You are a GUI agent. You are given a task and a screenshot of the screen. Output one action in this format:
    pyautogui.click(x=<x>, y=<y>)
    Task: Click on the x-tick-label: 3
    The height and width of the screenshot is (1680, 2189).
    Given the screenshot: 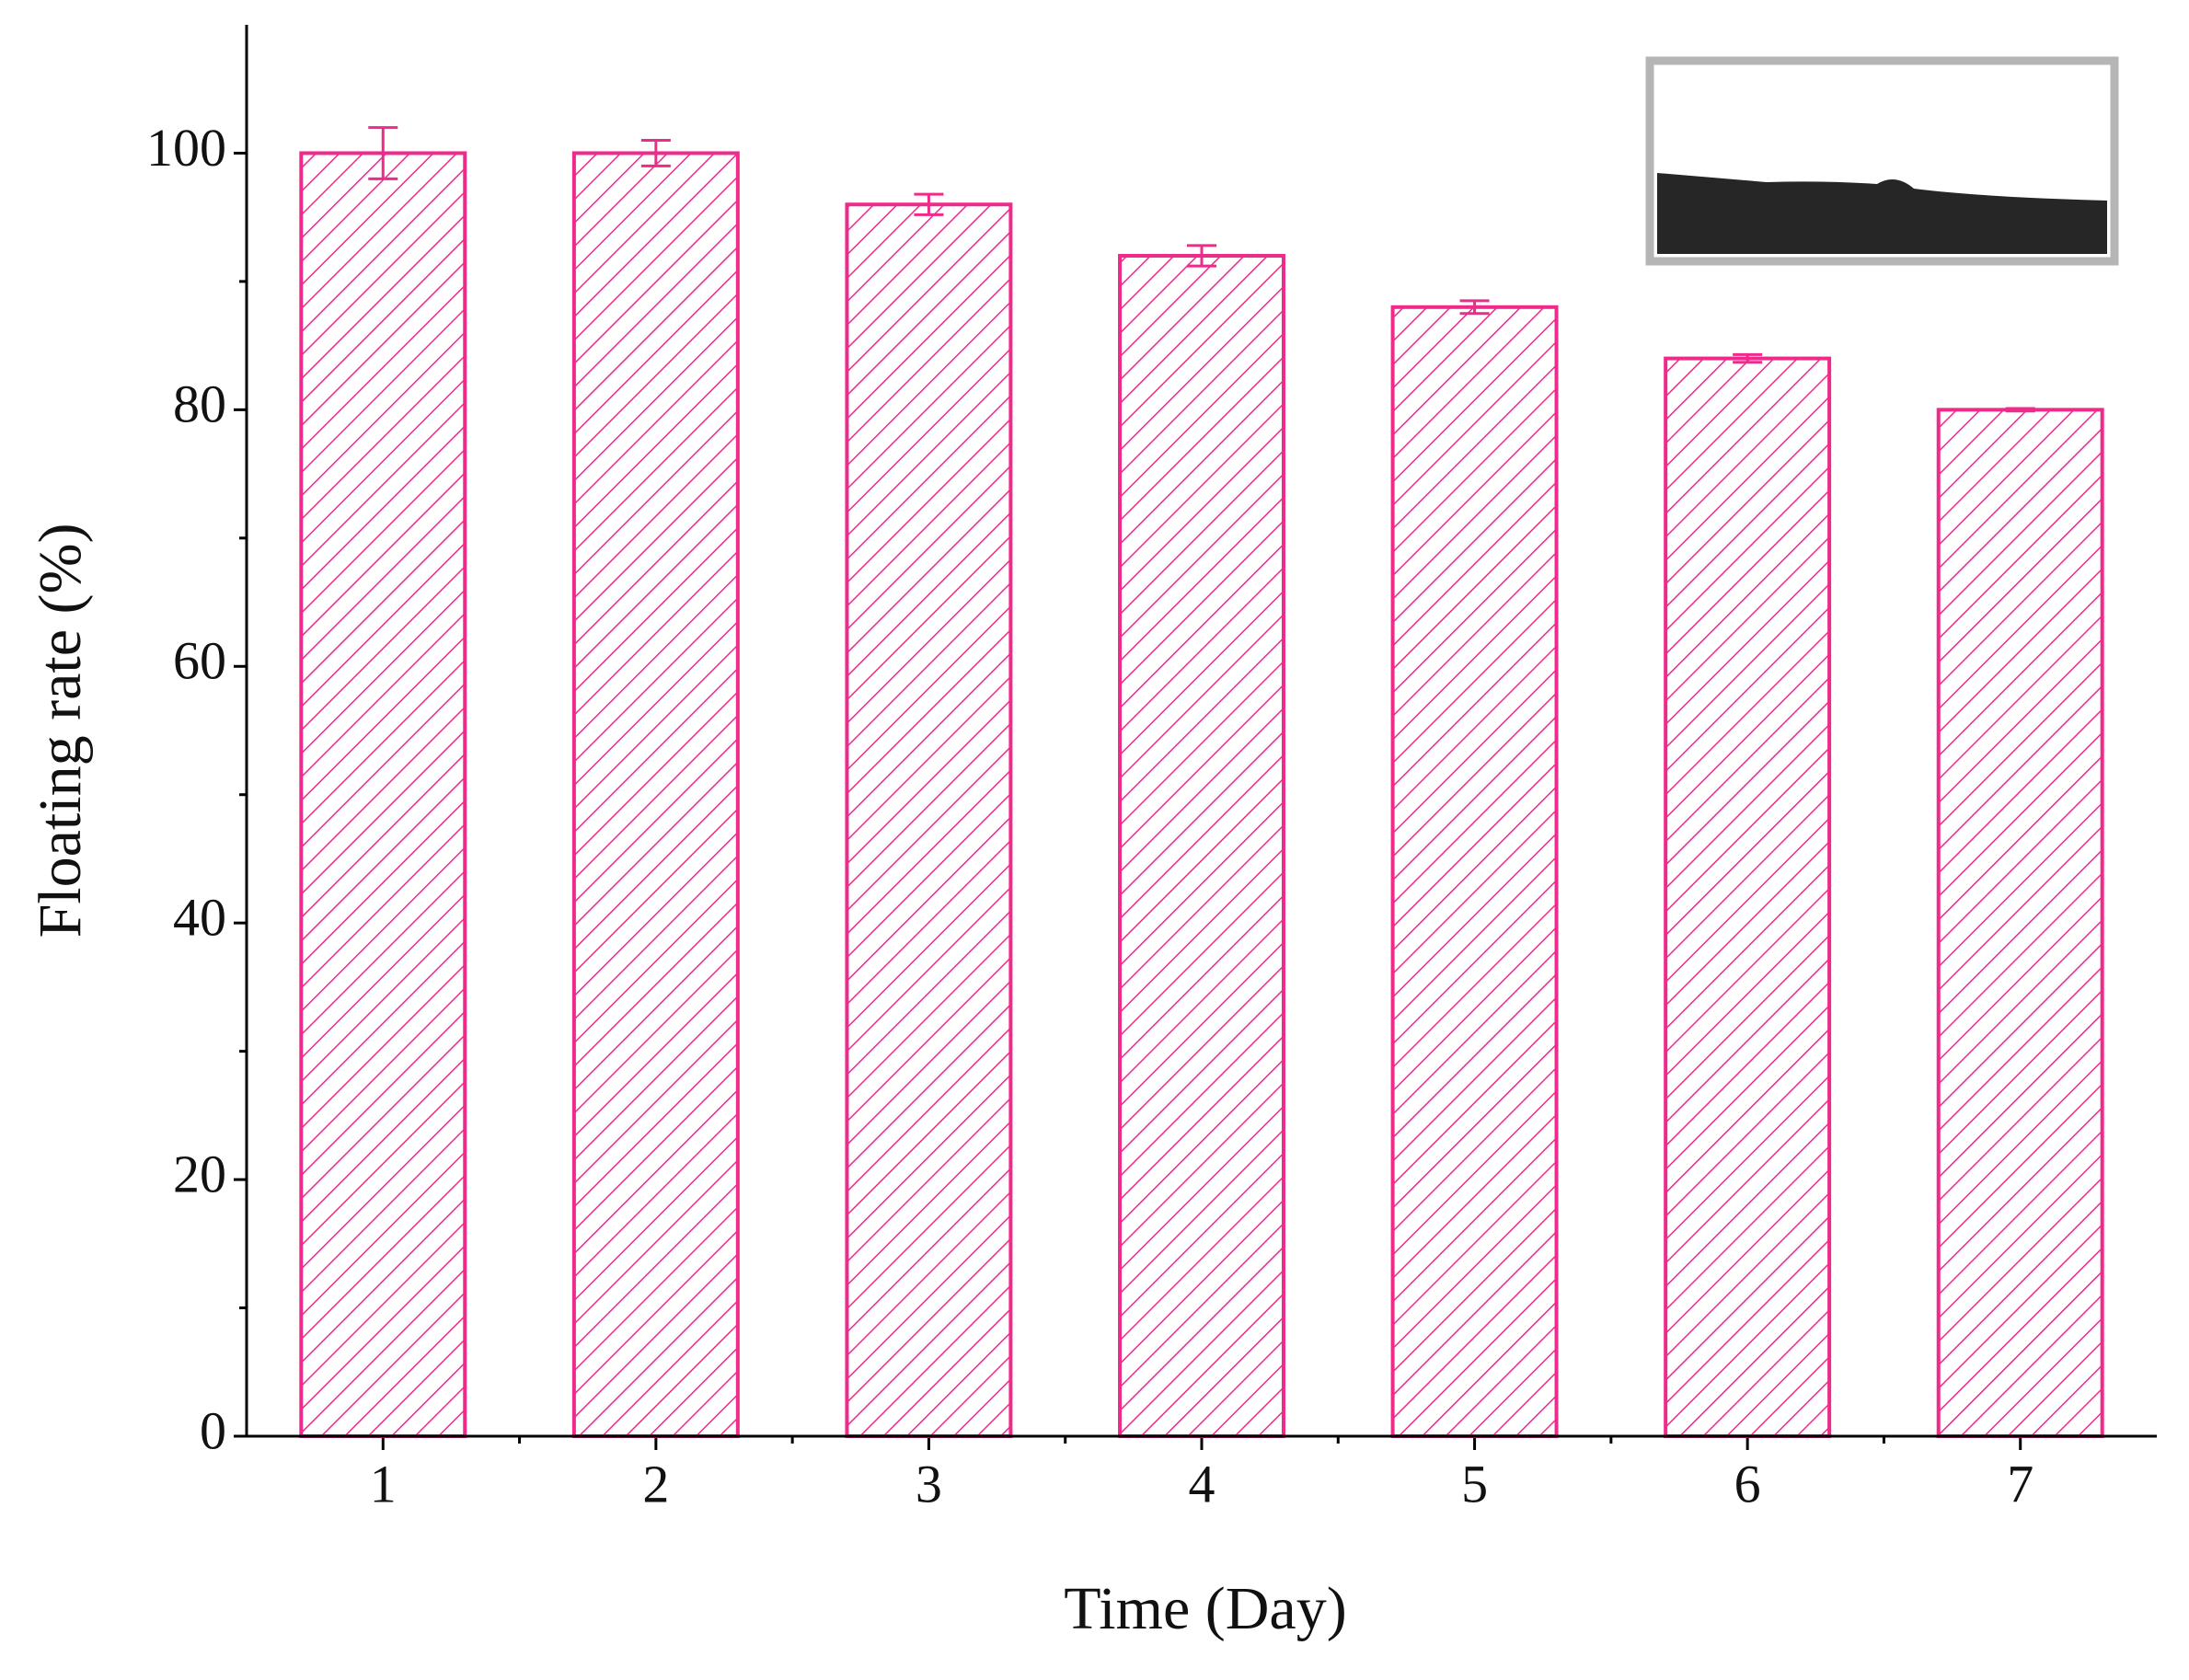 What is the action you would take?
    pyautogui.click(x=929, y=1483)
    